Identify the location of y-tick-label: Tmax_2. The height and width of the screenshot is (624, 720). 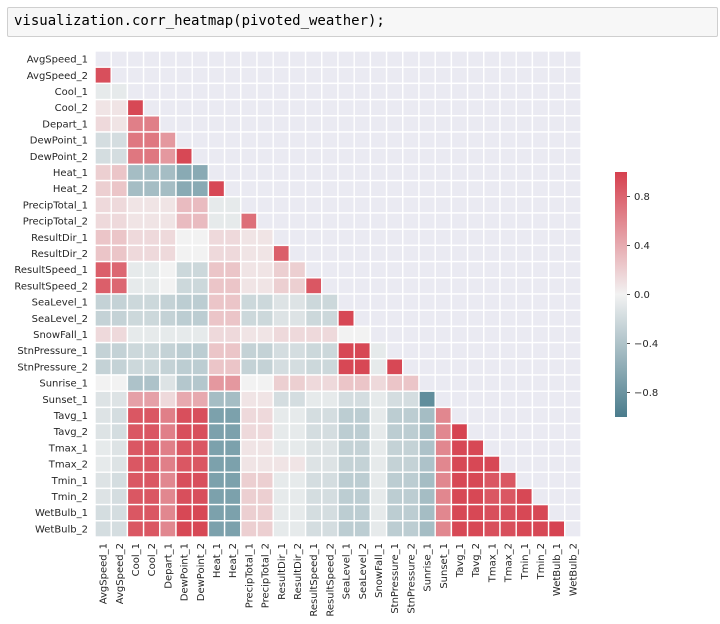
(68, 465).